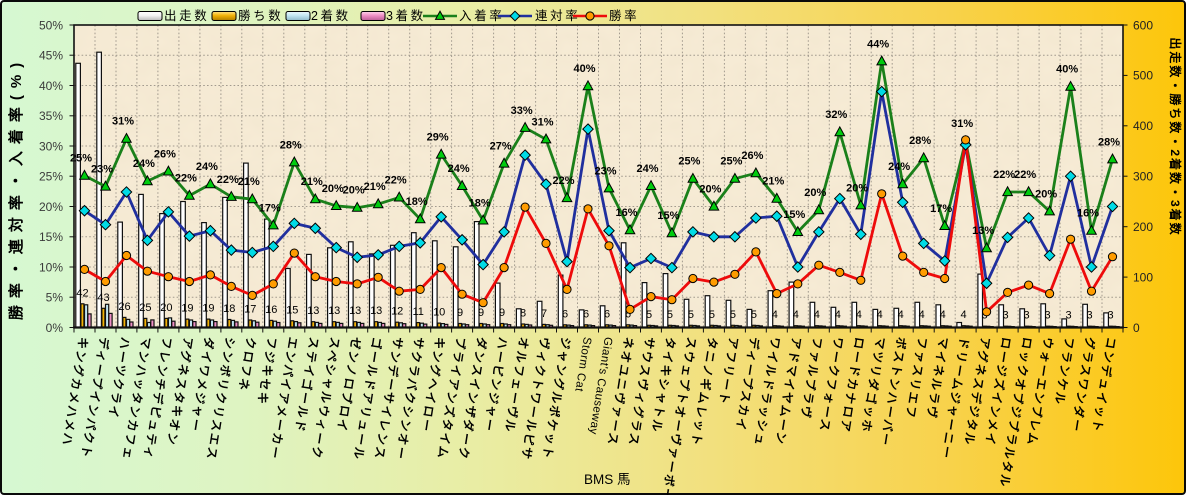 The width and height of the screenshot is (1186, 495). Describe the element at coordinates (439, 313) in the screenshot. I see `svg-text: 10` at that location.